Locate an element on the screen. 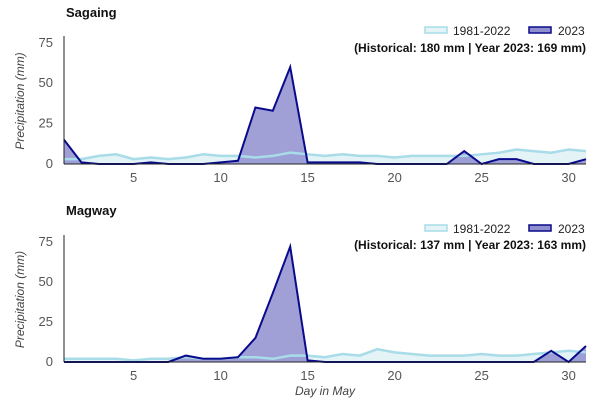 This screenshot has height=400, width=597. summary-totals: (Historical: 180 mm | Year 2023: 169 mm) is located at coordinates (470, 48).